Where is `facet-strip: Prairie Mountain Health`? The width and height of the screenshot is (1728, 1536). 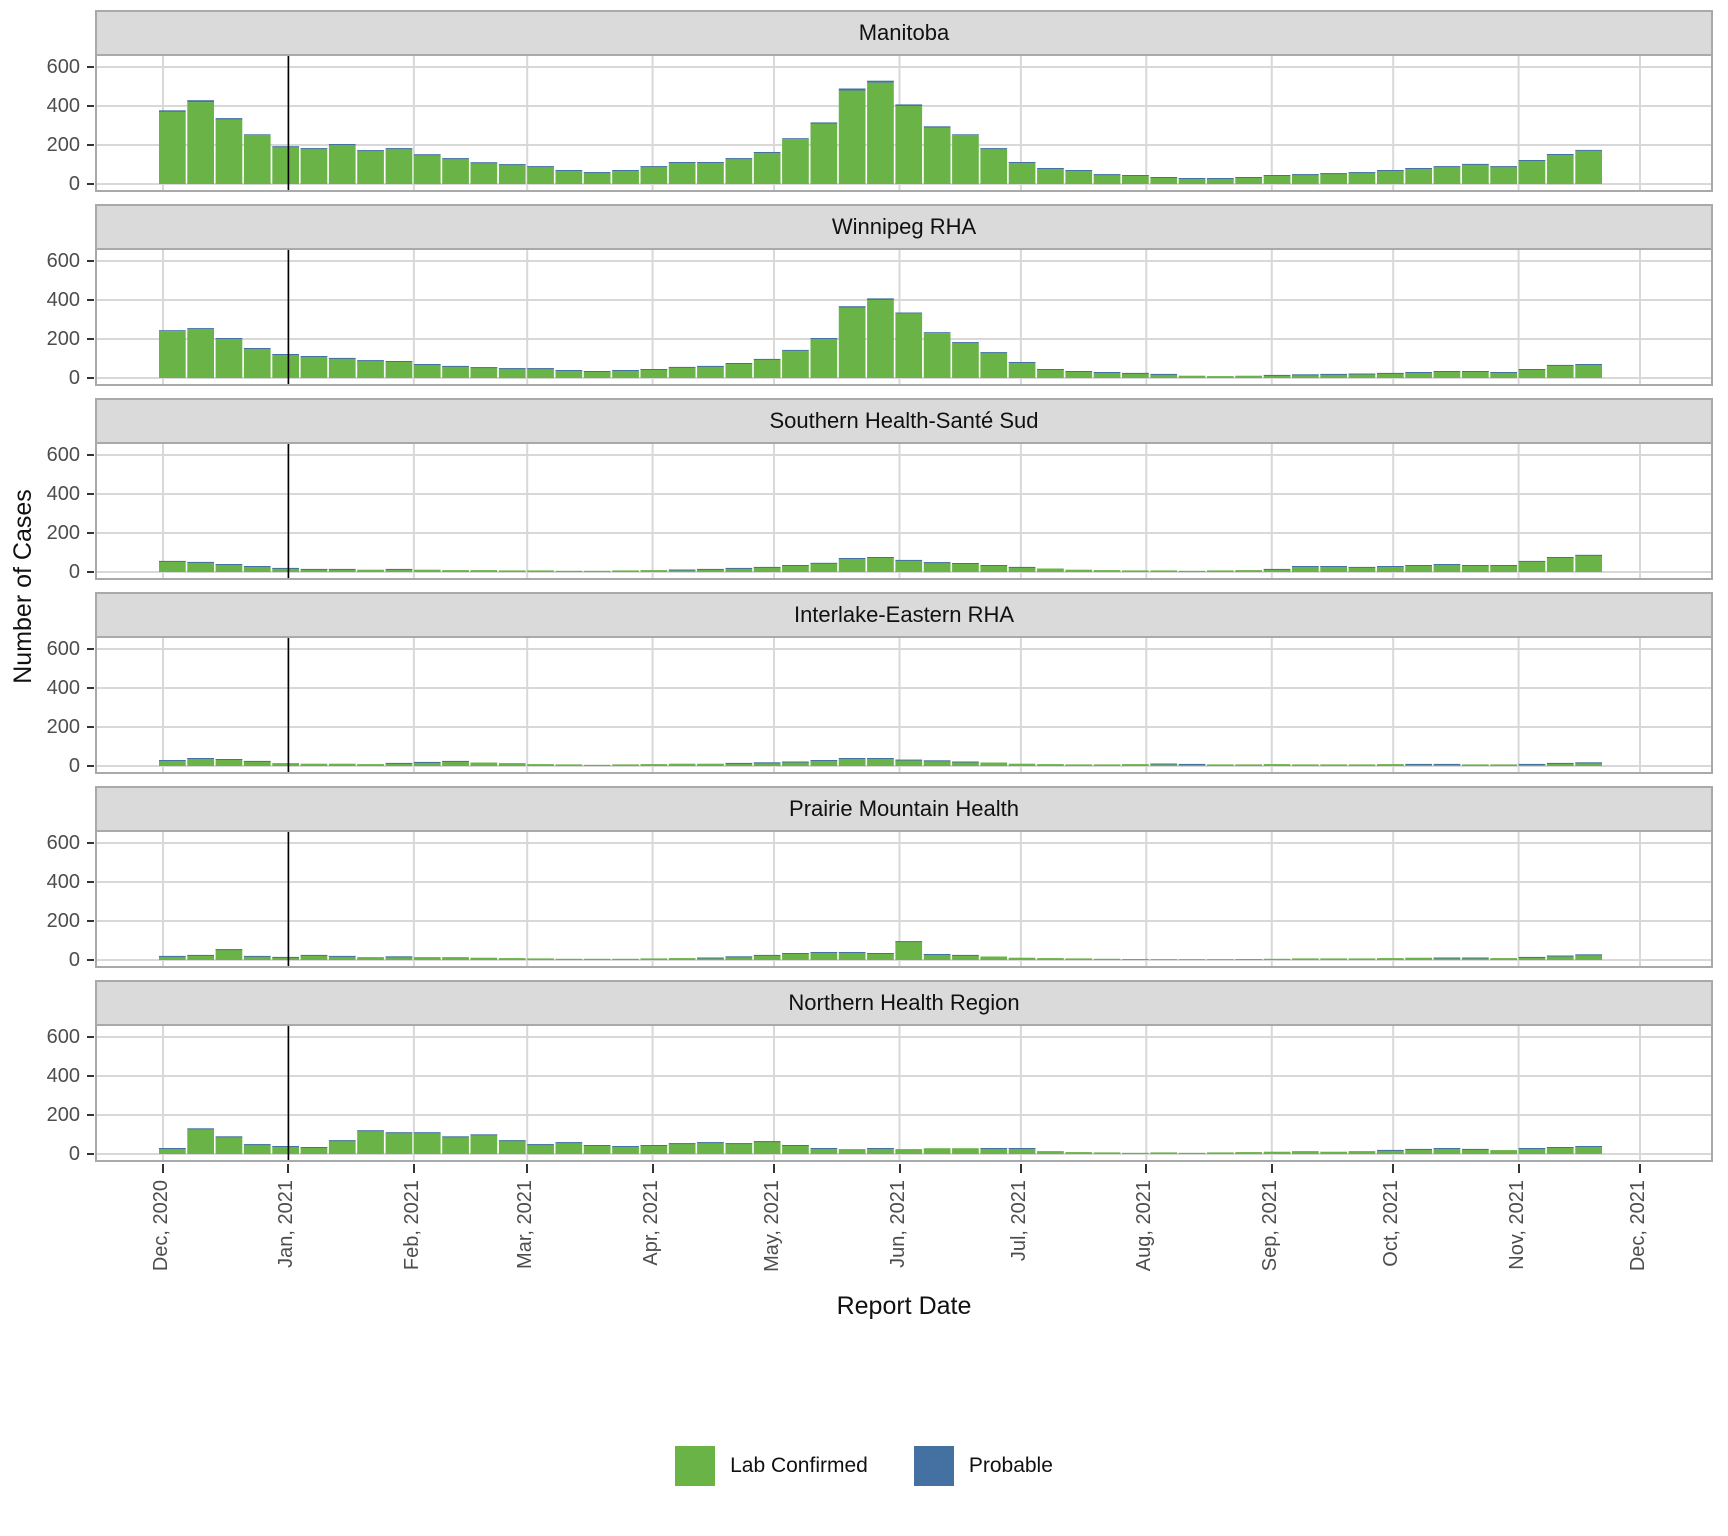 facet-strip: Prairie Mountain Health is located at coordinates (904, 808).